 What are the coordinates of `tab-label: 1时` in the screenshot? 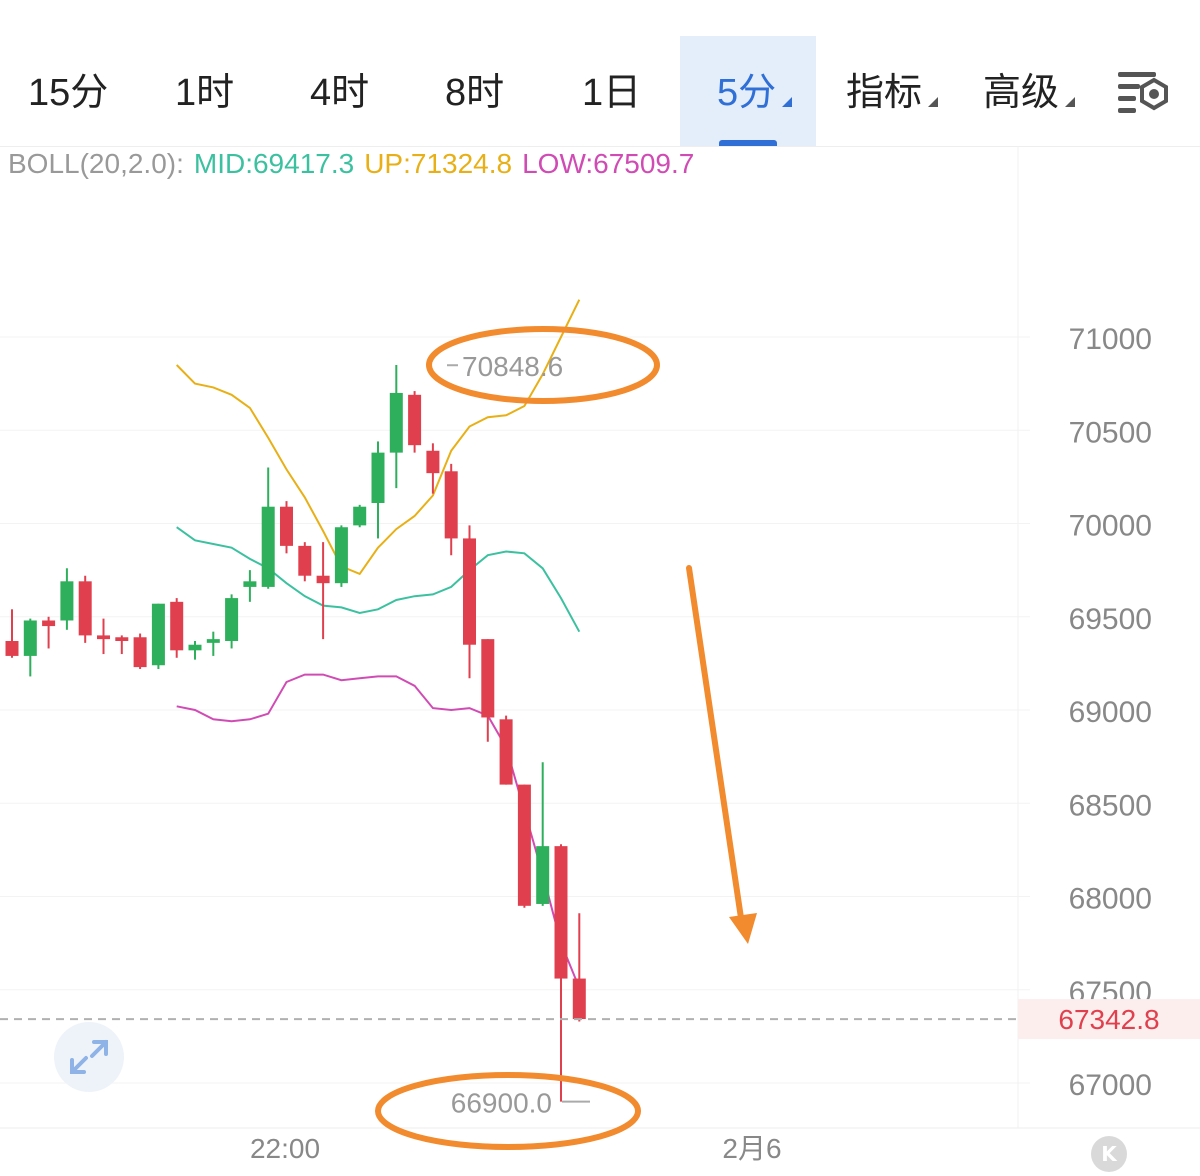 It's located at (205, 93).